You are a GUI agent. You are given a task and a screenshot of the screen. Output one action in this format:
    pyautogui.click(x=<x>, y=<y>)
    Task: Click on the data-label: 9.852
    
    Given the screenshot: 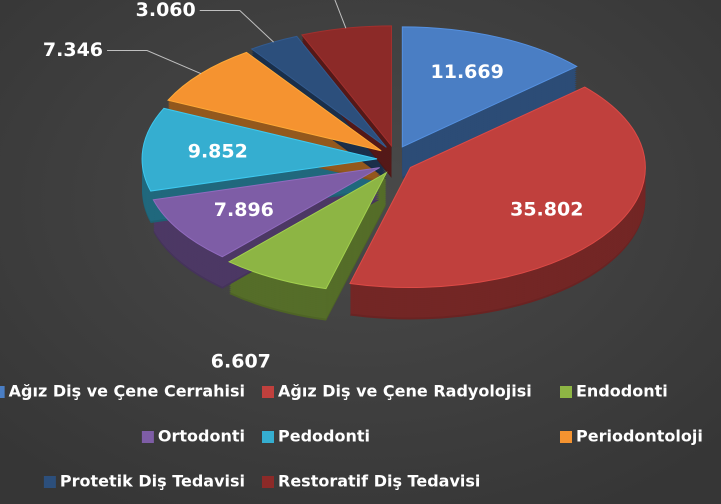 What is the action you would take?
    pyautogui.click(x=218, y=152)
    